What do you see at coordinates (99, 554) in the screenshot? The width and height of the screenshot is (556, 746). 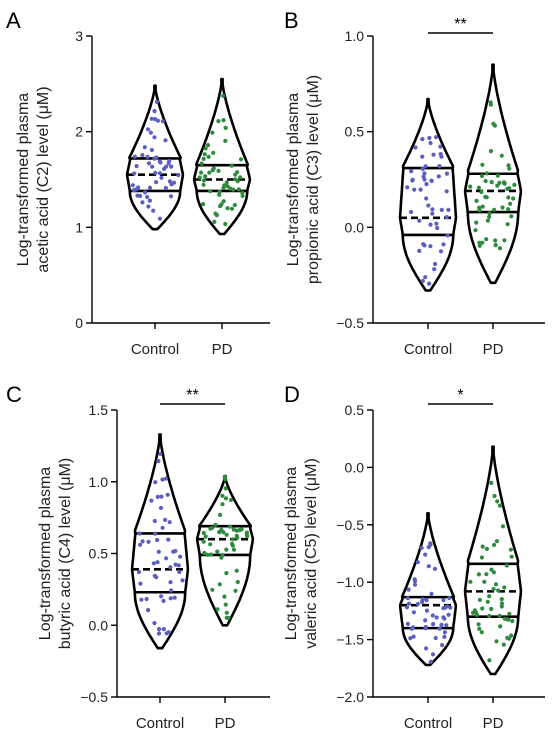 I see `y-tick-label: 0.5` at bounding box center [99, 554].